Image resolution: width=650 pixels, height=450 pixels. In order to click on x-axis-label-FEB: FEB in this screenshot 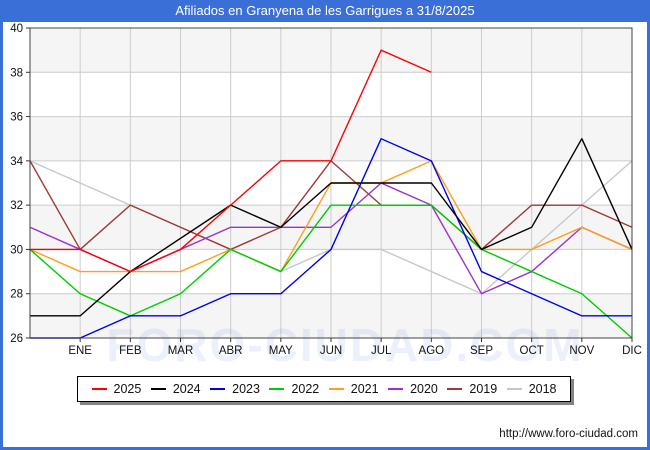, I will do `click(130, 351)`.